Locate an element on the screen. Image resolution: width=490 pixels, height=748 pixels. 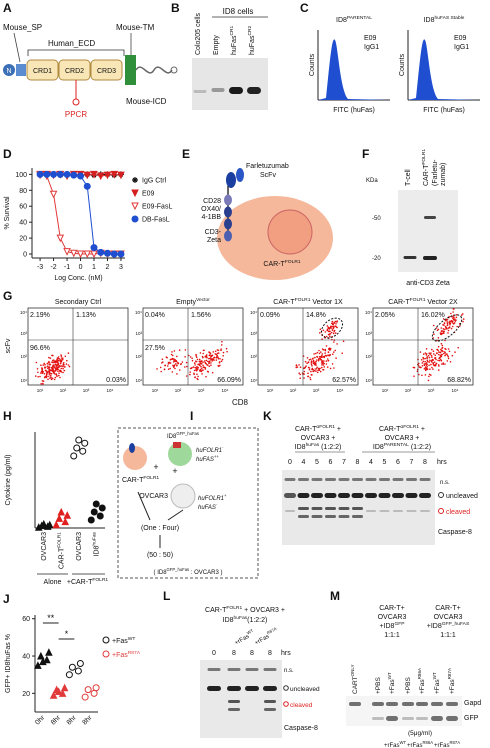
label: CAR-TαFOLR1 + is located at coordinates (318, 428).